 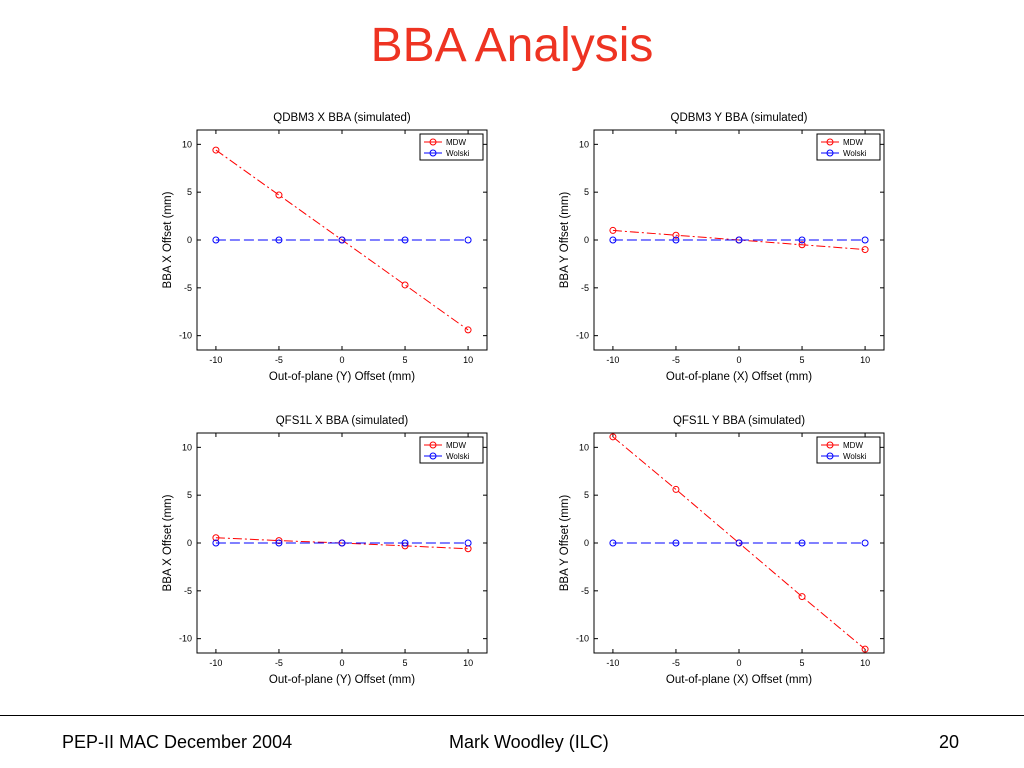 I want to click on footer-author: Mark Woodley (ILC), so click(x=529, y=742).